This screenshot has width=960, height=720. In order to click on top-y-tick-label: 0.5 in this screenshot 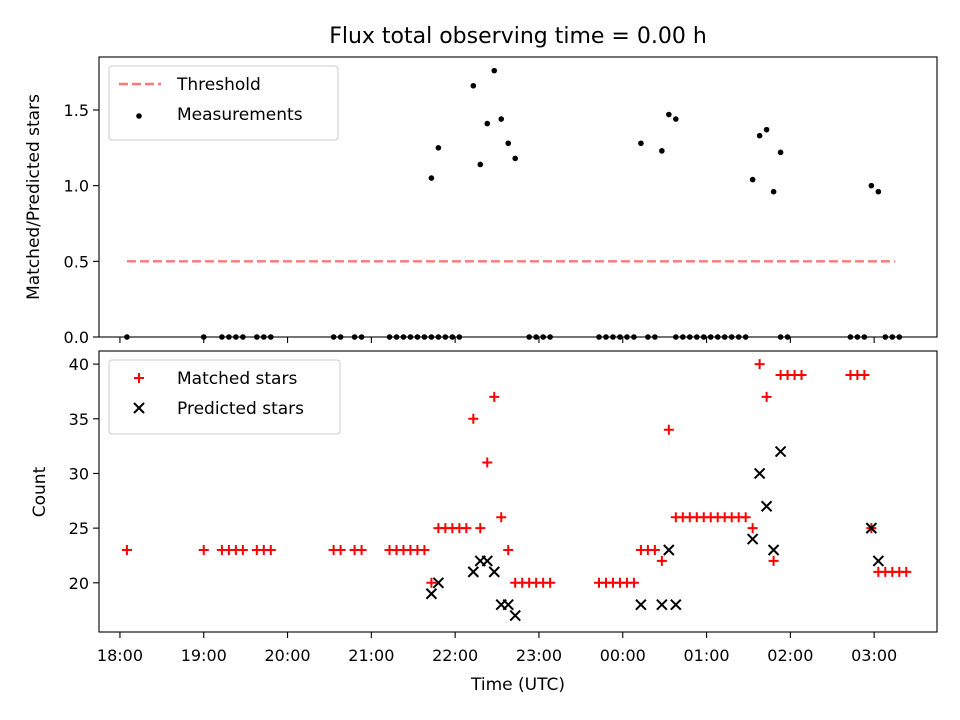, I will do `click(76, 261)`.